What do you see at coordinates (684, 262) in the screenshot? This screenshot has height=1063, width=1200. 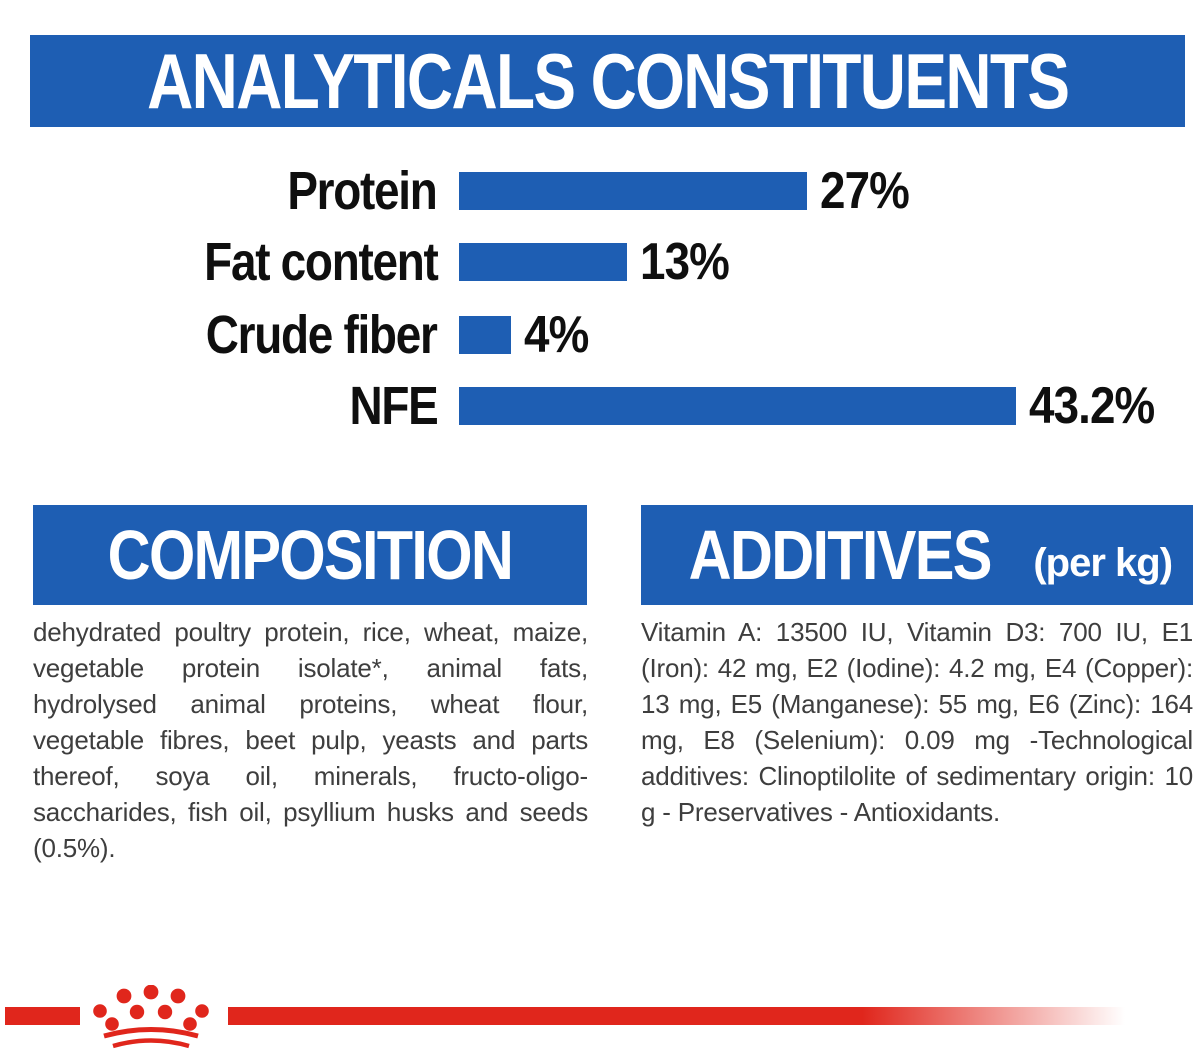 I see `chart-value: 13%` at bounding box center [684, 262].